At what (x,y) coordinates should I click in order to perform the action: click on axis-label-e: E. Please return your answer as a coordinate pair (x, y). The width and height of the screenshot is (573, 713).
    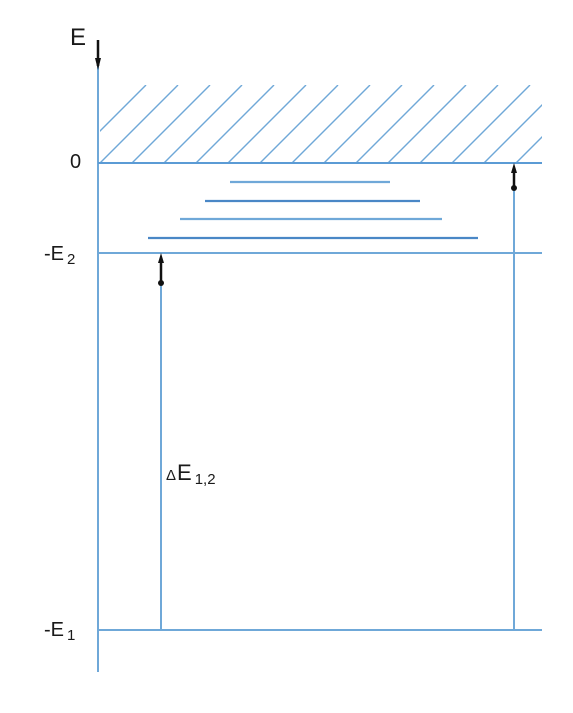
    Looking at the image, I should click on (78, 37).